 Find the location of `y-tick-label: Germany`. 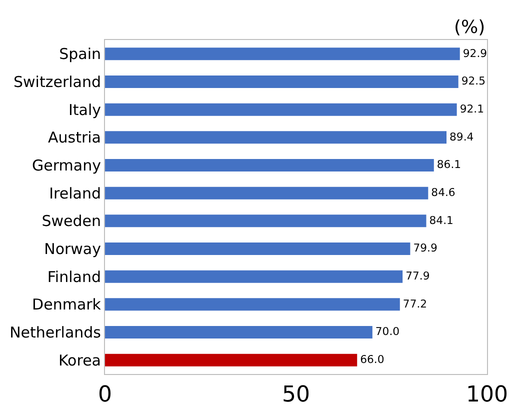

y-tick-label: Germany is located at coordinates (67, 165).